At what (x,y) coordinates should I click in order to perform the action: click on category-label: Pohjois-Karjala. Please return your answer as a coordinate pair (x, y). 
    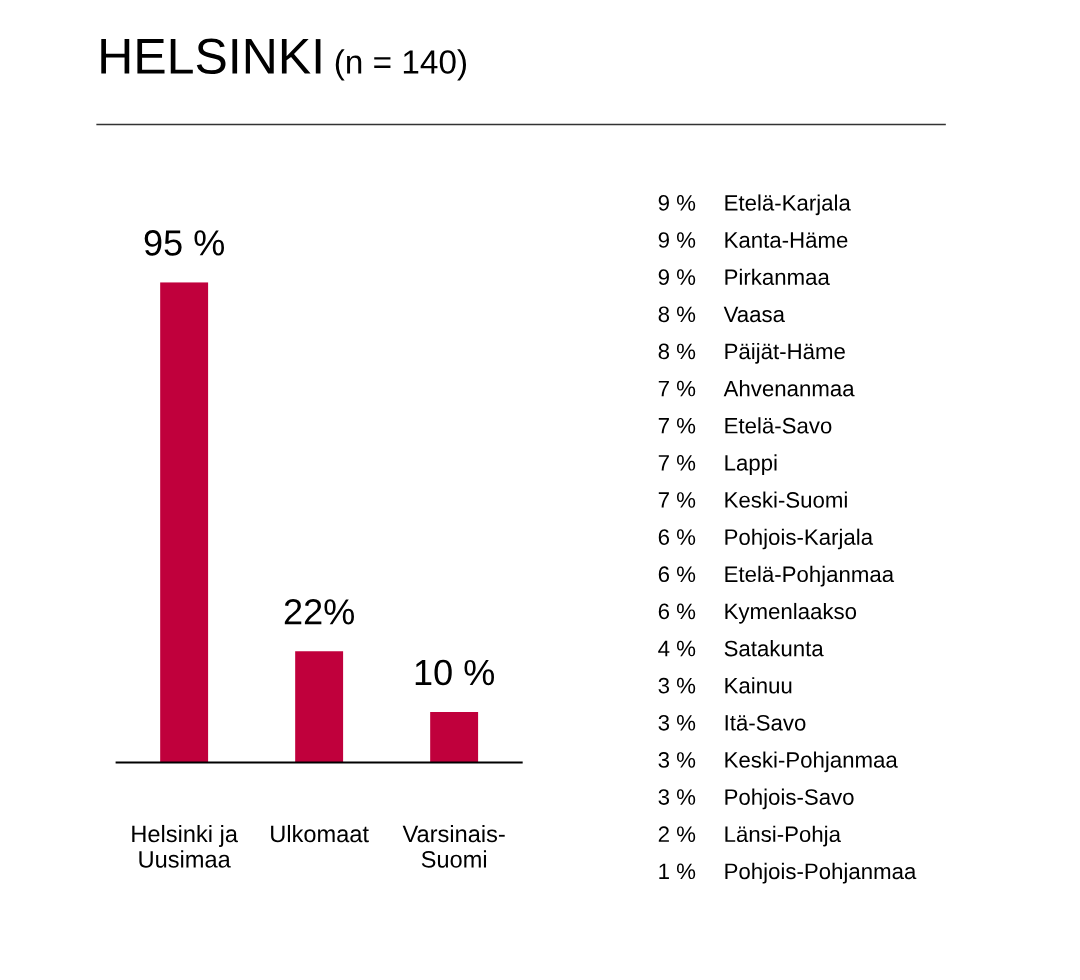
    Looking at the image, I should click on (799, 539).